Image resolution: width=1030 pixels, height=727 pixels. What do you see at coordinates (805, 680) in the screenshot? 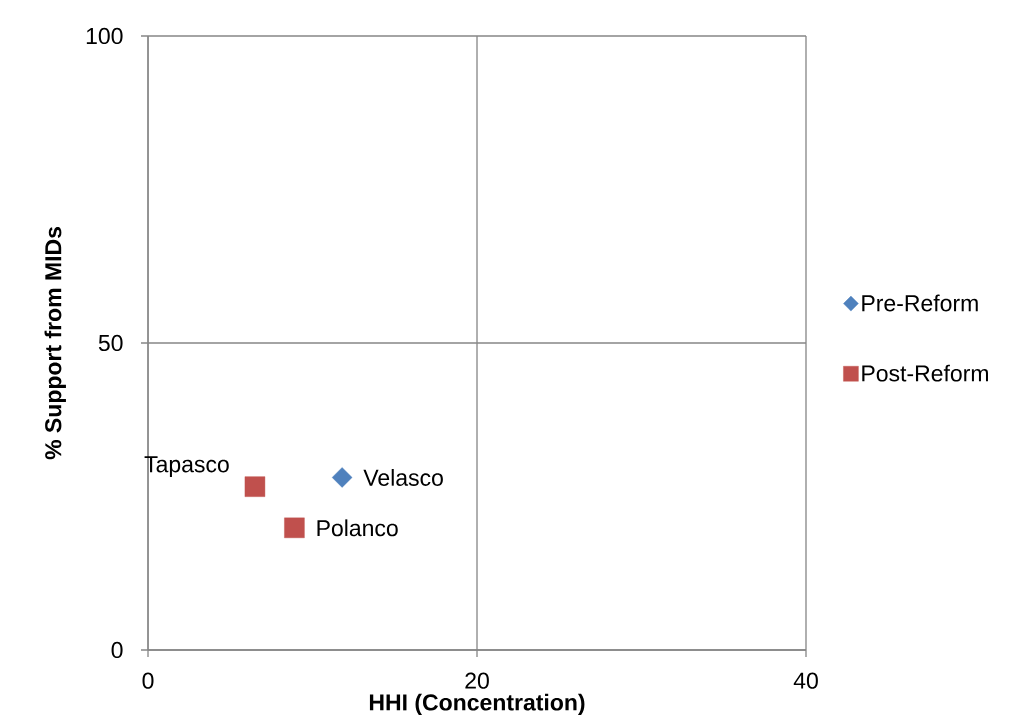
I see `x-tick-label: 40` at bounding box center [805, 680].